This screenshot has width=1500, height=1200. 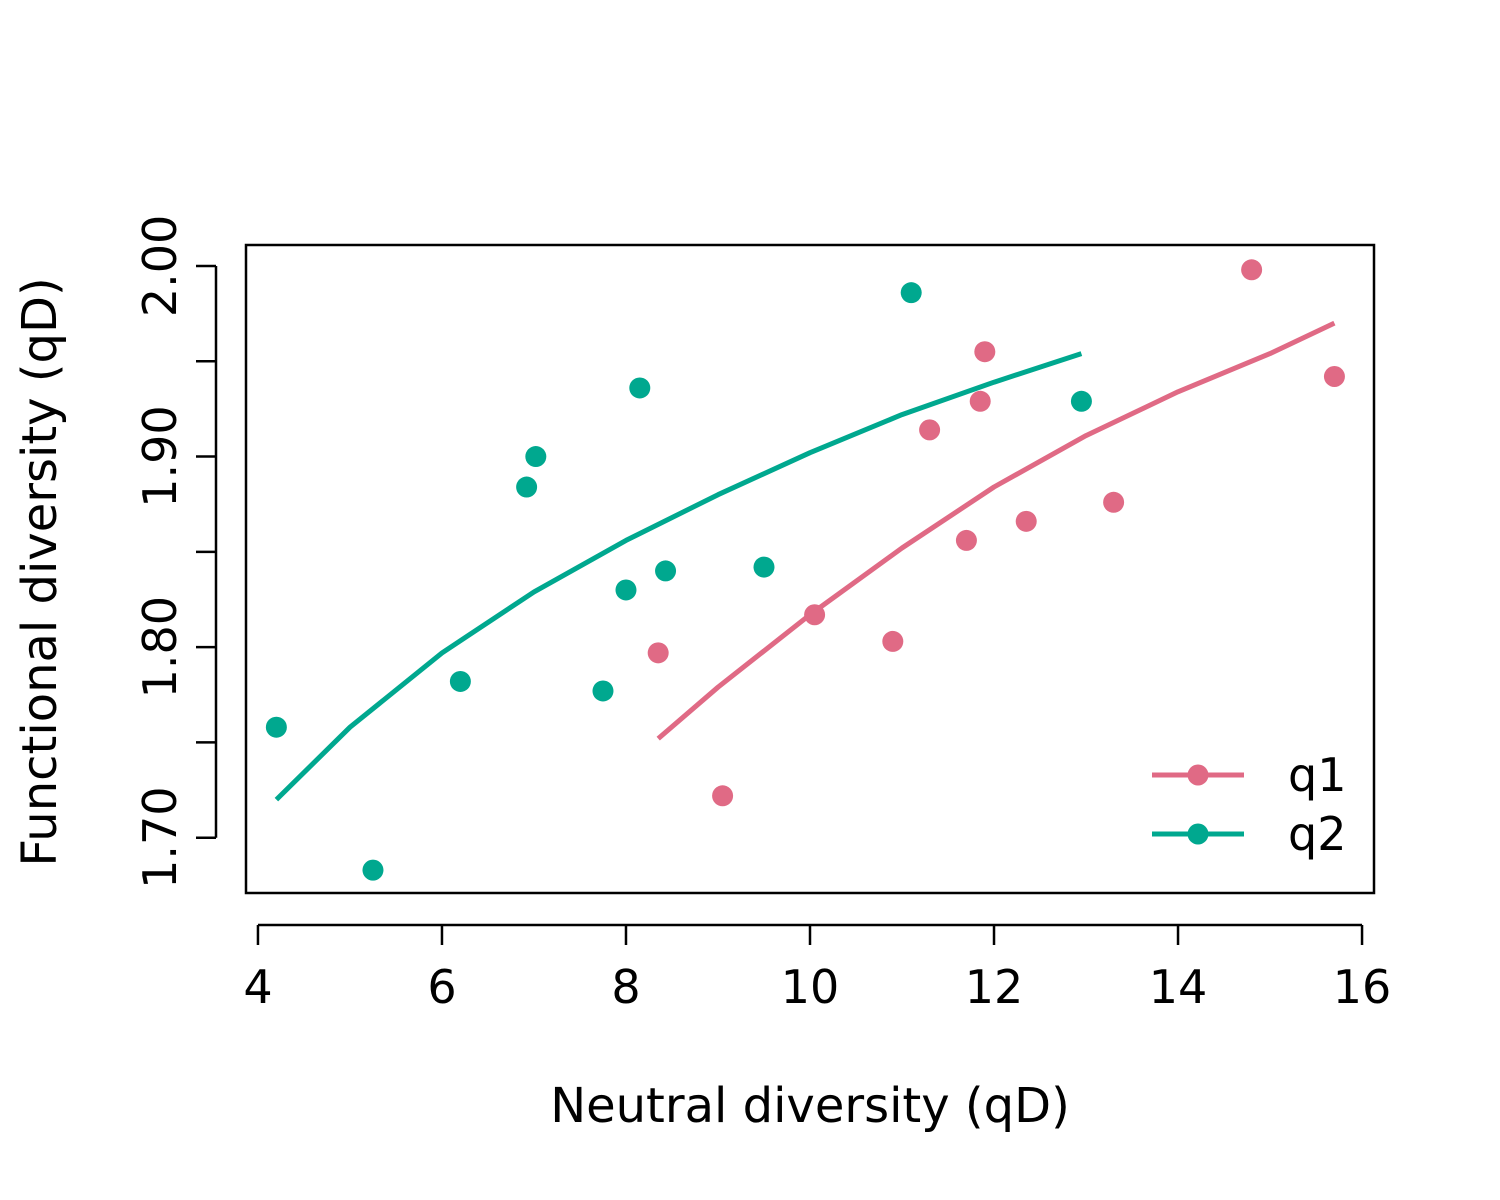 What do you see at coordinates (625, 987) in the screenshot?
I see `x-tick-label: 8` at bounding box center [625, 987].